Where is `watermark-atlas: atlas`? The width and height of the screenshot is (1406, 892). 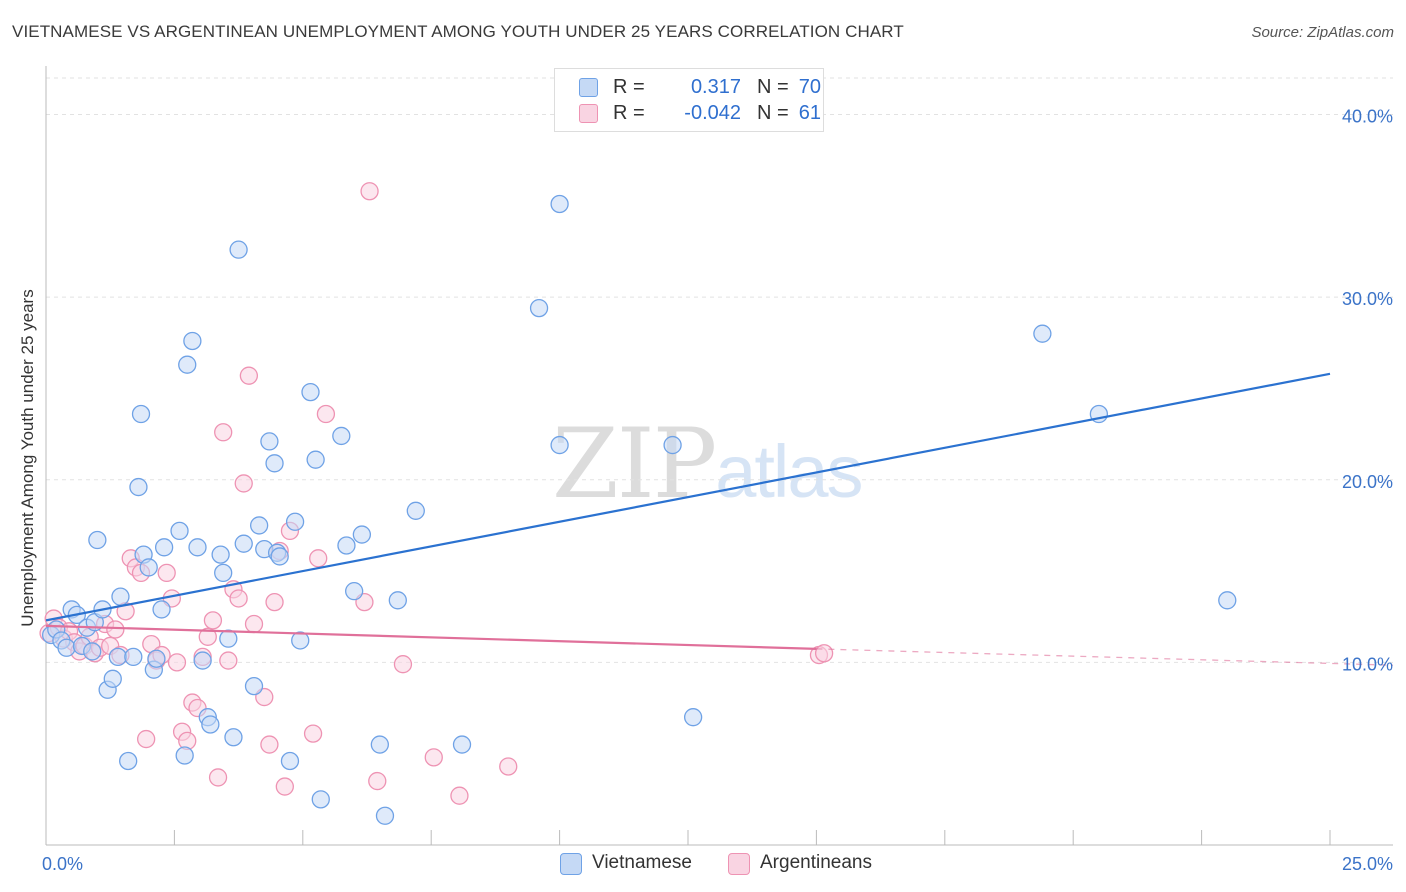
watermark-atlas: atlas is located at coordinates (789, 471).